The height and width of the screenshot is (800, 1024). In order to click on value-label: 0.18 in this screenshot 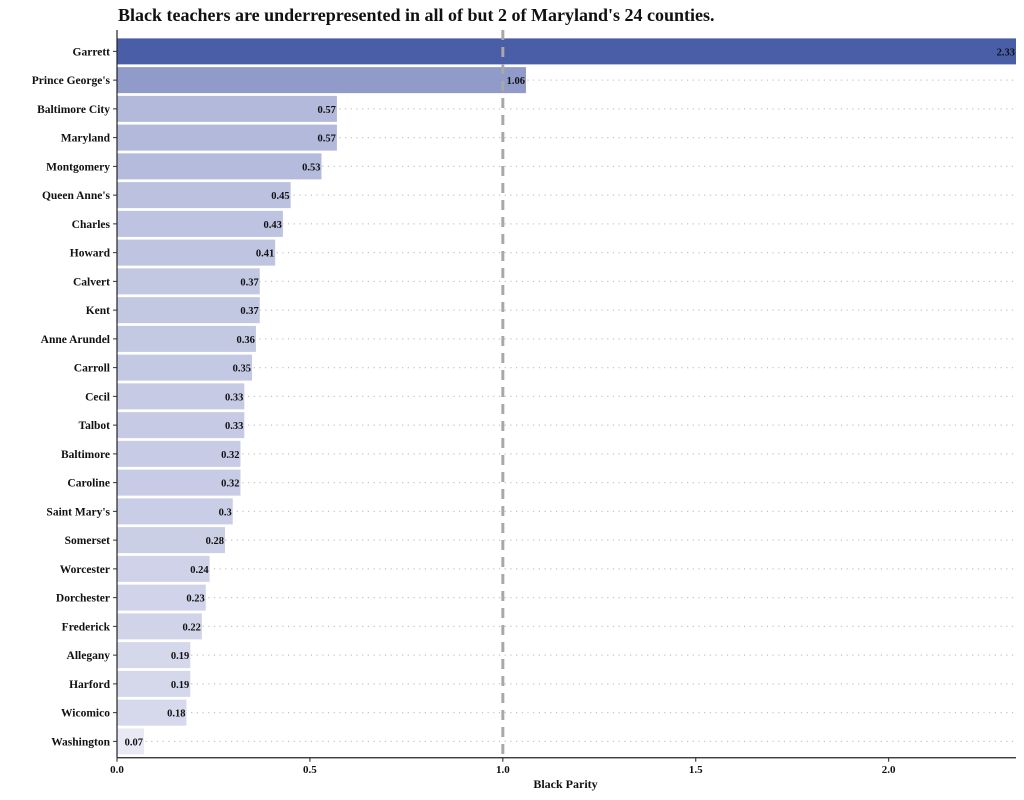, I will do `click(176, 714)`.